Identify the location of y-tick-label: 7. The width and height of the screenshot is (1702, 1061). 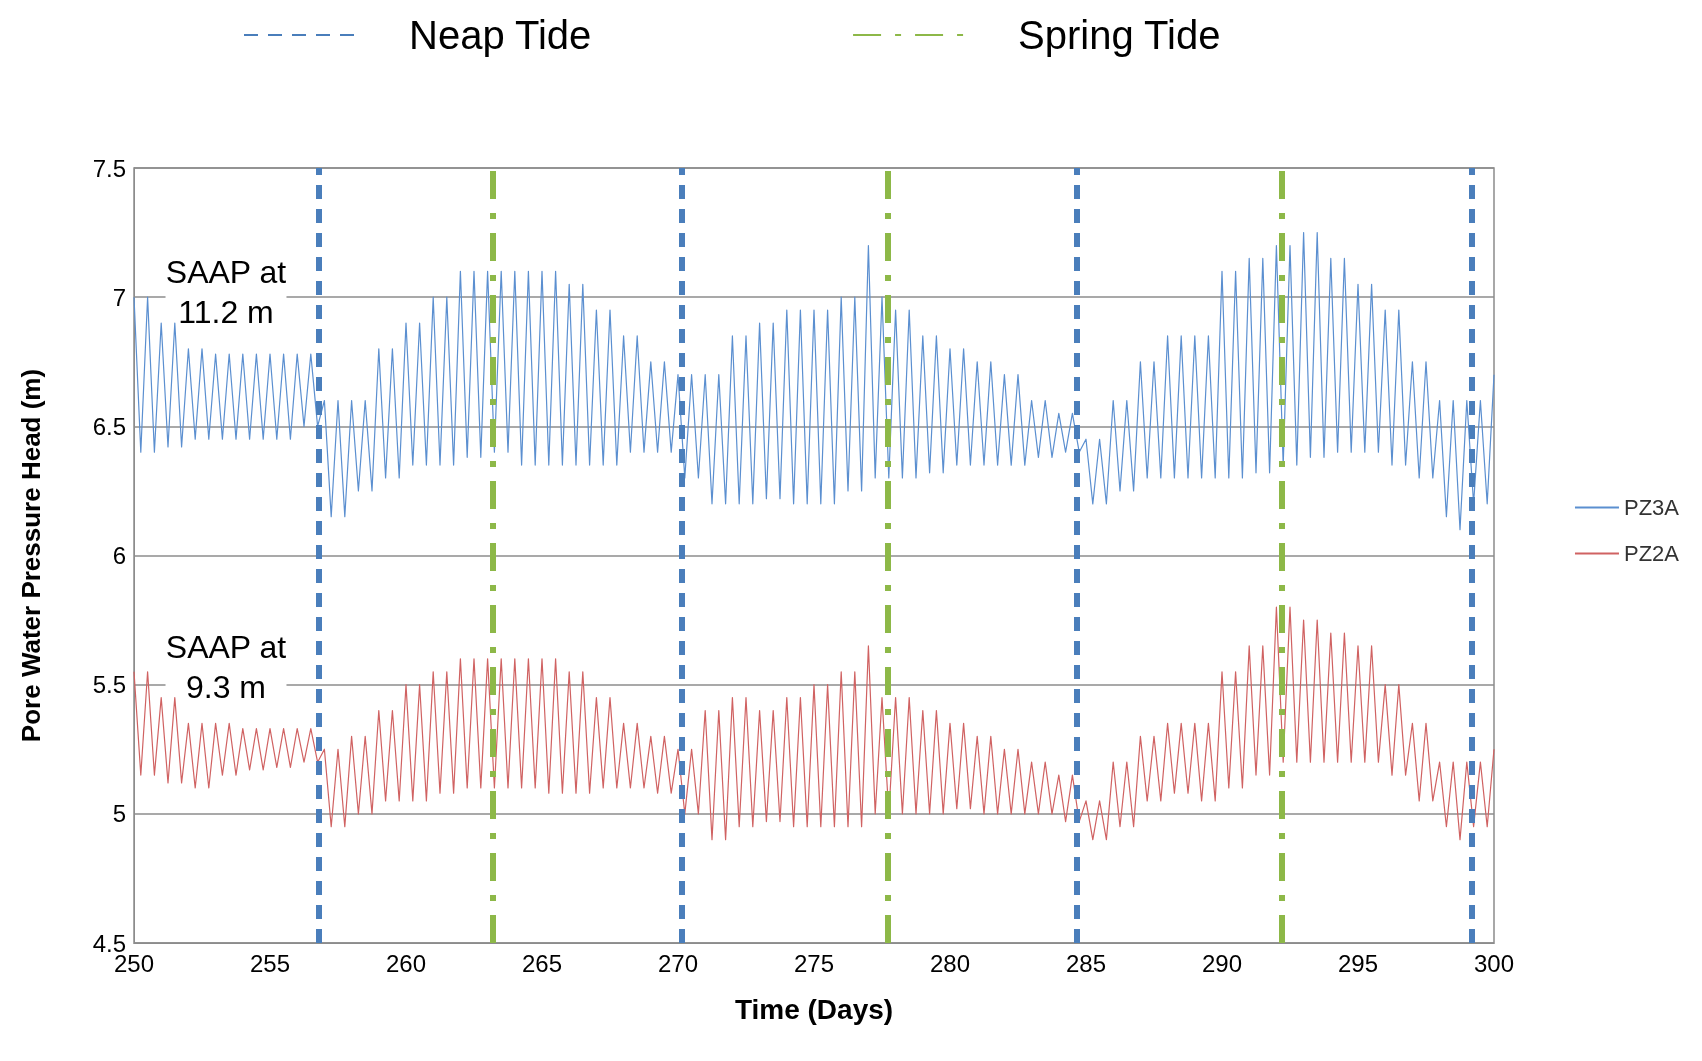
(119, 297).